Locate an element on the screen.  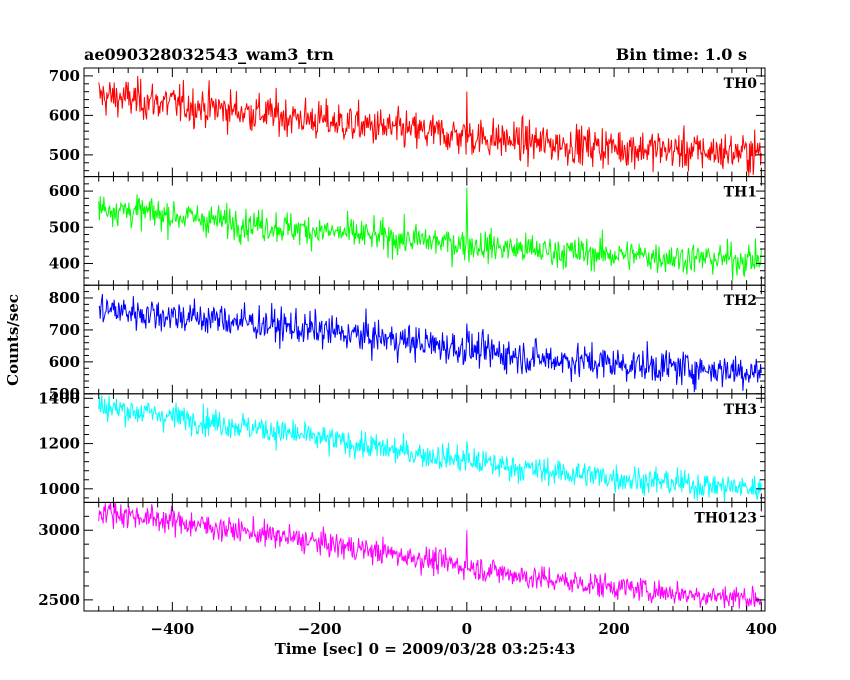
y-tick-label: 1200 is located at coordinates (59, 444).